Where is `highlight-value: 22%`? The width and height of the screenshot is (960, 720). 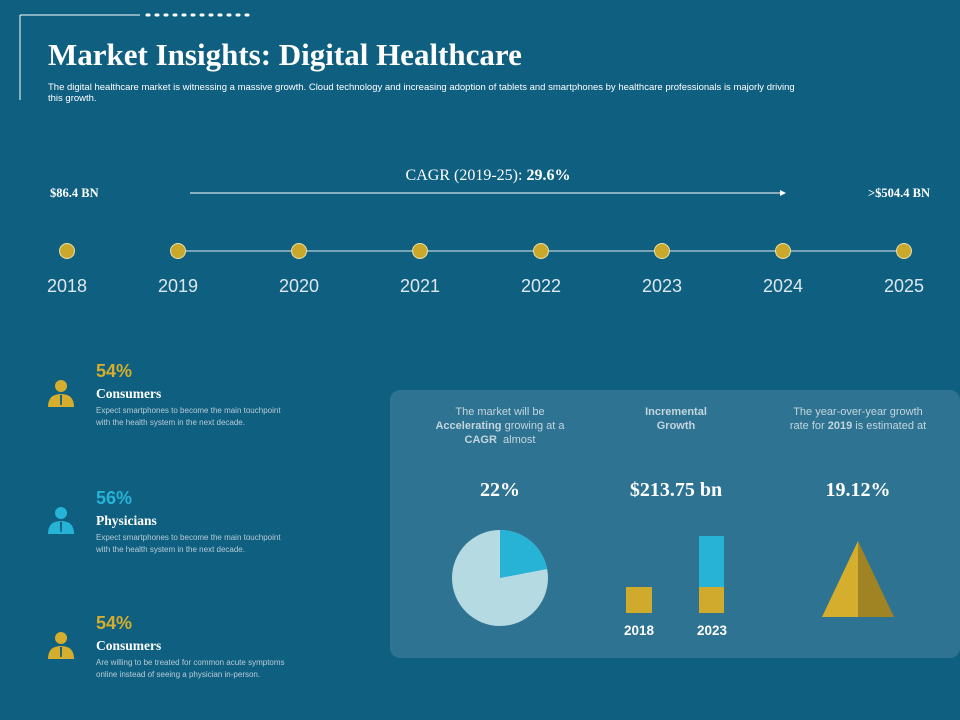
highlight-value: 22% is located at coordinates (500, 490).